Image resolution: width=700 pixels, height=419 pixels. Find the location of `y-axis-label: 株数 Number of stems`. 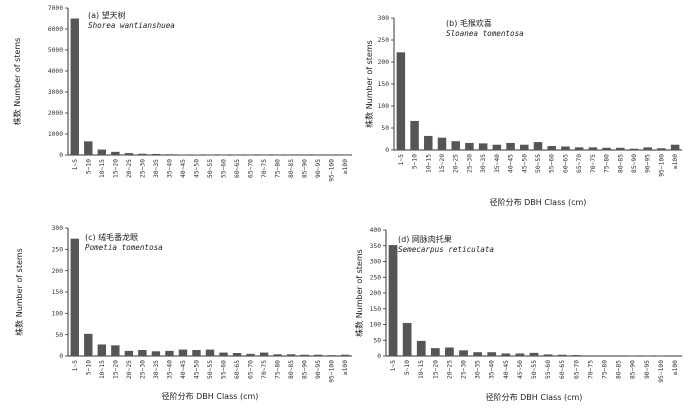

y-axis-label: 株数 Number of stems is located at coordinates (19, 292).